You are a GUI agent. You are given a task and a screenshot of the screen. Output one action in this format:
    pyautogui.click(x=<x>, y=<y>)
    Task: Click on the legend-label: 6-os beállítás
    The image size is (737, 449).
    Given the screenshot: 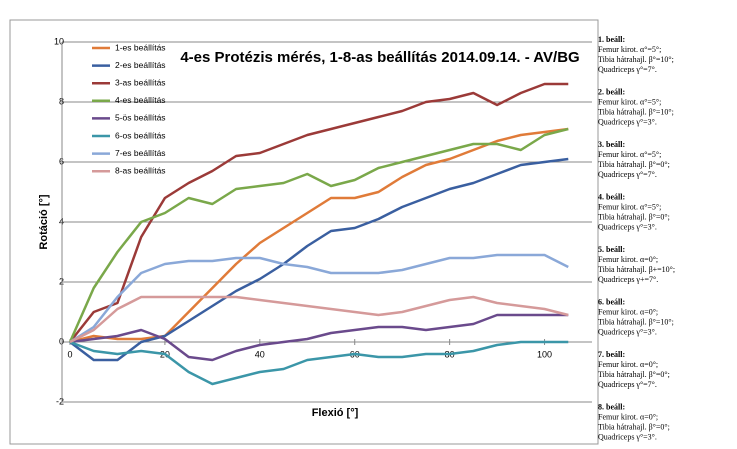 What is the action you would take?
    pyautogui.click(x=140, y=135)
    